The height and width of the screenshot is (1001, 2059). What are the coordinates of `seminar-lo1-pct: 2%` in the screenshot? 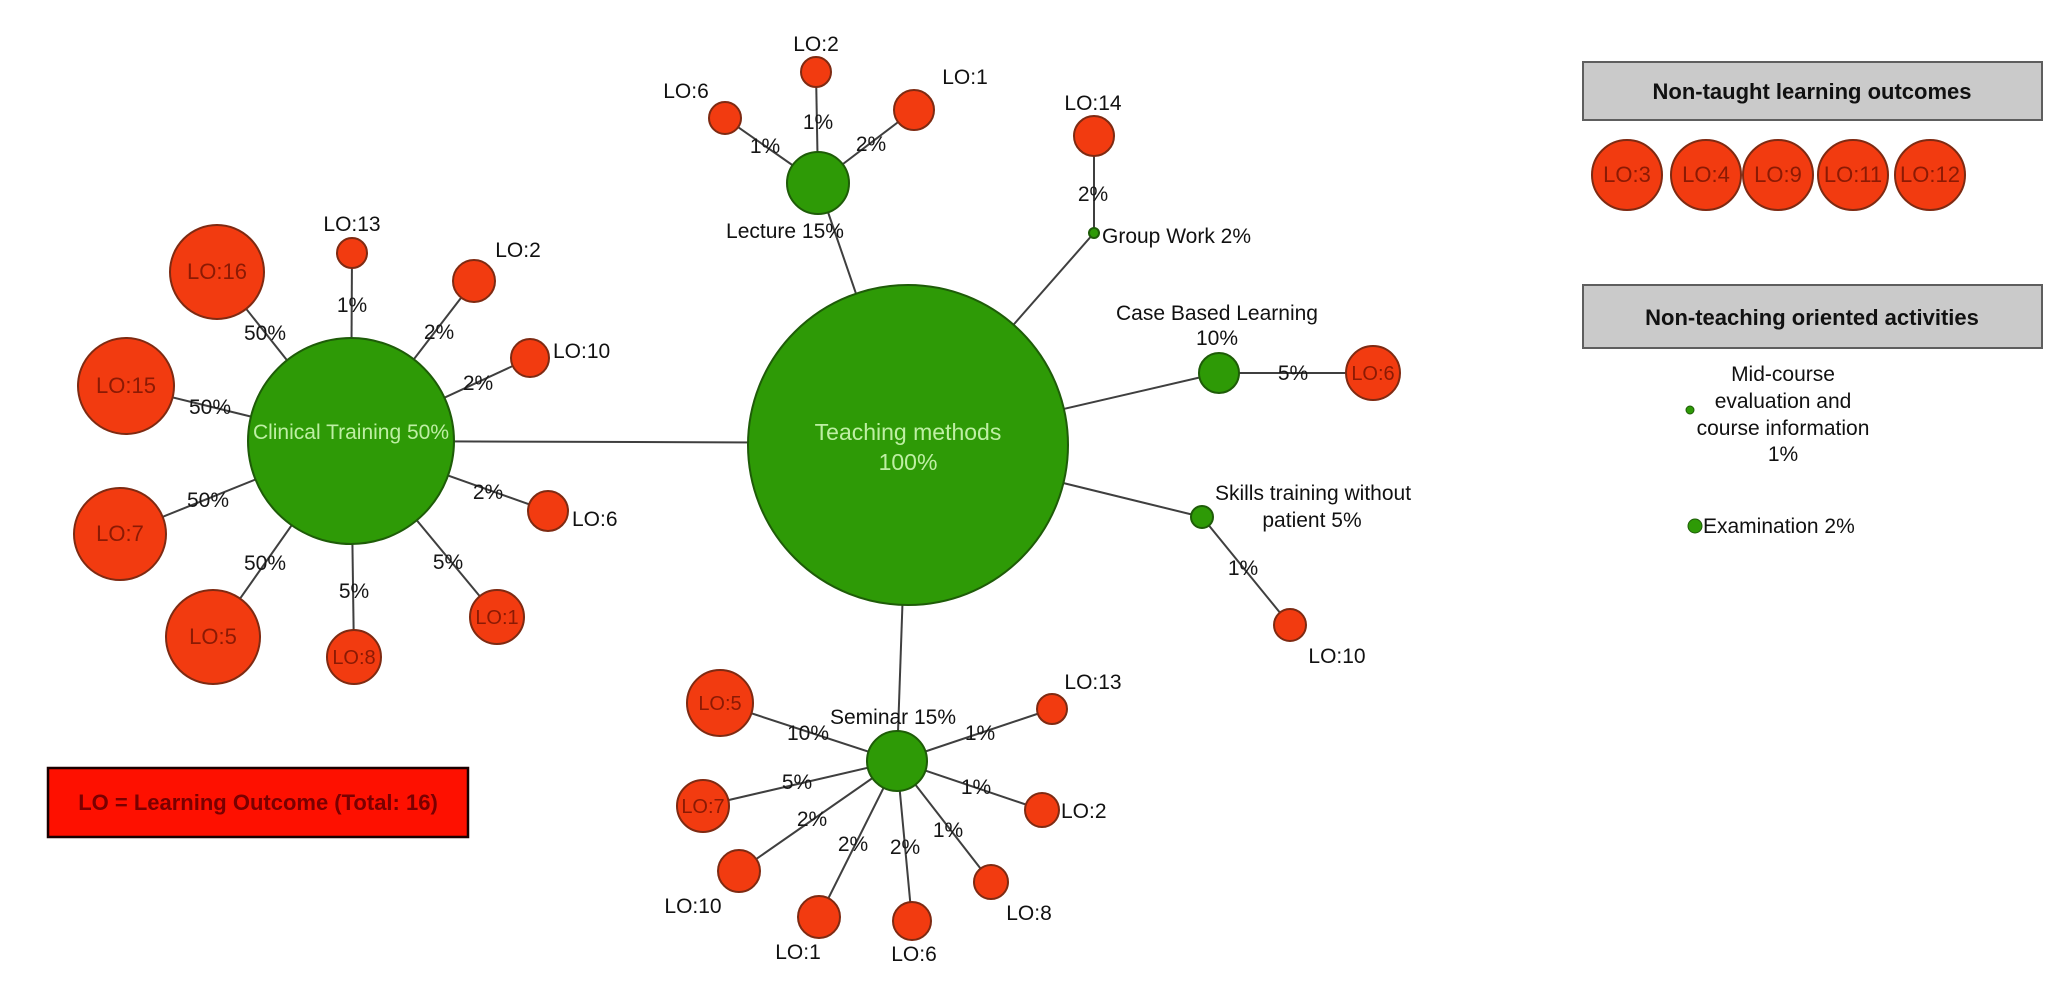 It's located at (853, 844).